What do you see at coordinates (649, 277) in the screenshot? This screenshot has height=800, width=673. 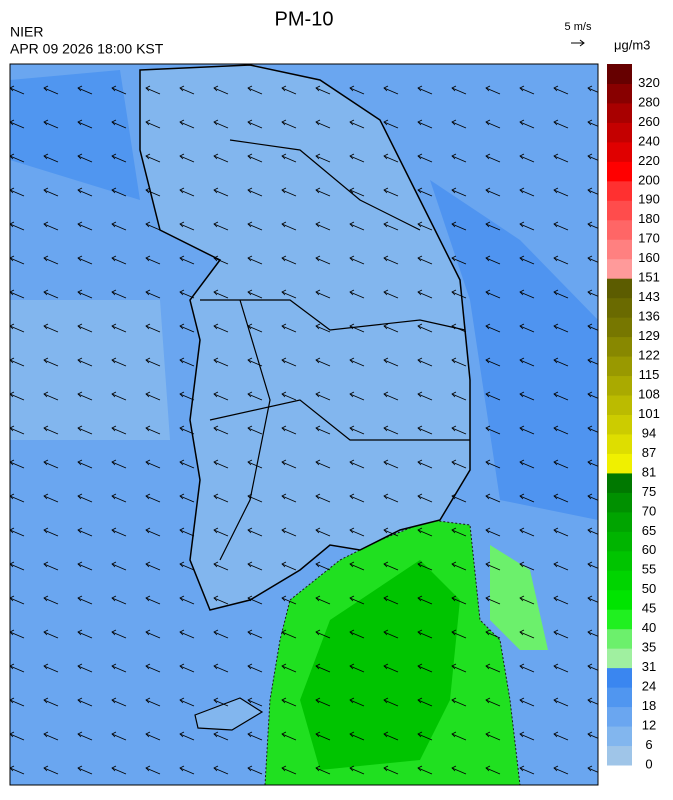 I see `colorbar-label: 151` at bounding box center [649, 277].